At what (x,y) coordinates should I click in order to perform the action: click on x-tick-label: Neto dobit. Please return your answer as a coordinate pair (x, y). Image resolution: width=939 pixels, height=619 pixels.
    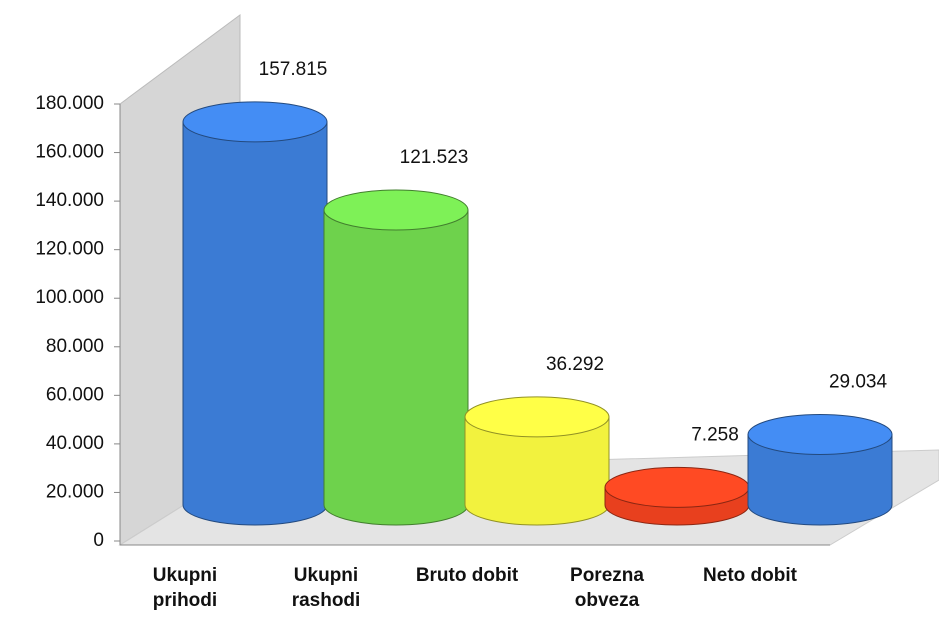
    Looking at the image, I should click on (750, 575).